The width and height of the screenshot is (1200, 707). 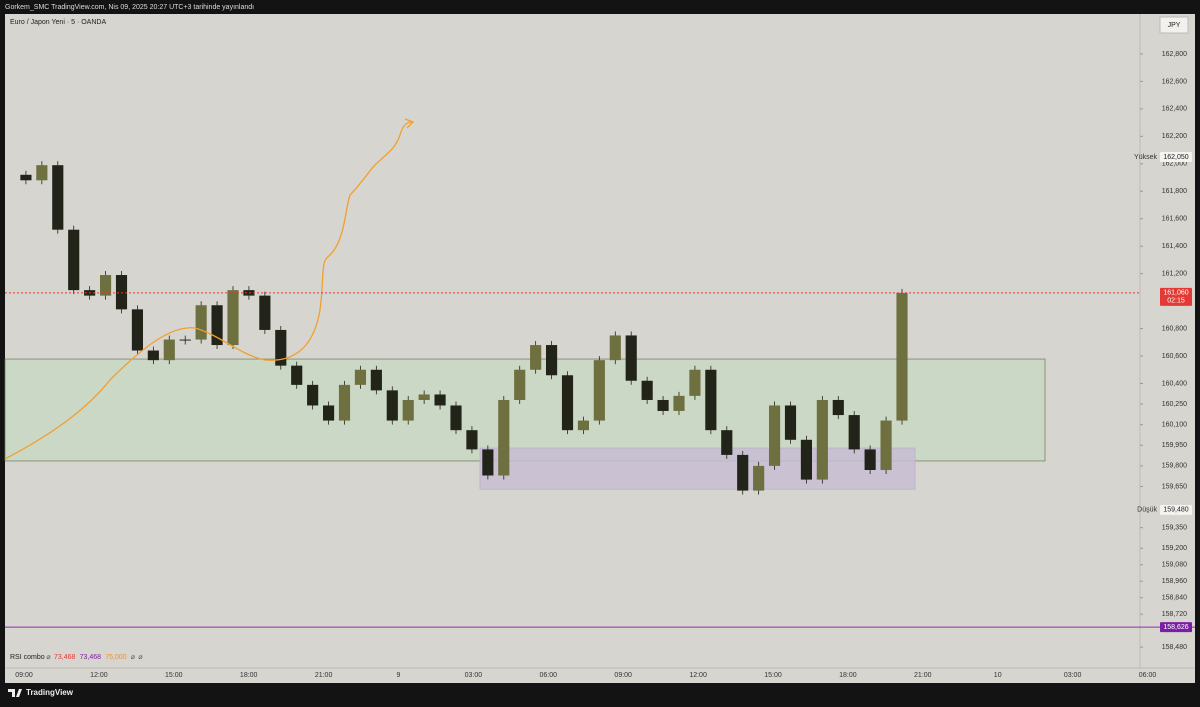 What do you see at coordinates (697, 468) in the screenshot?
I see `zone` at bounding box center [697, 468].